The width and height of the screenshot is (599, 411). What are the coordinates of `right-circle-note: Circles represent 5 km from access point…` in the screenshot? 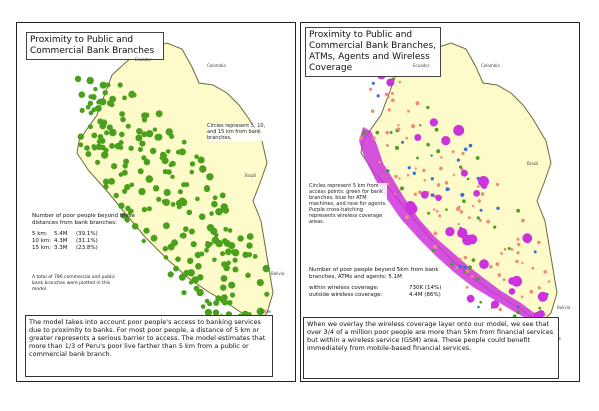 It's located at (348, 204).